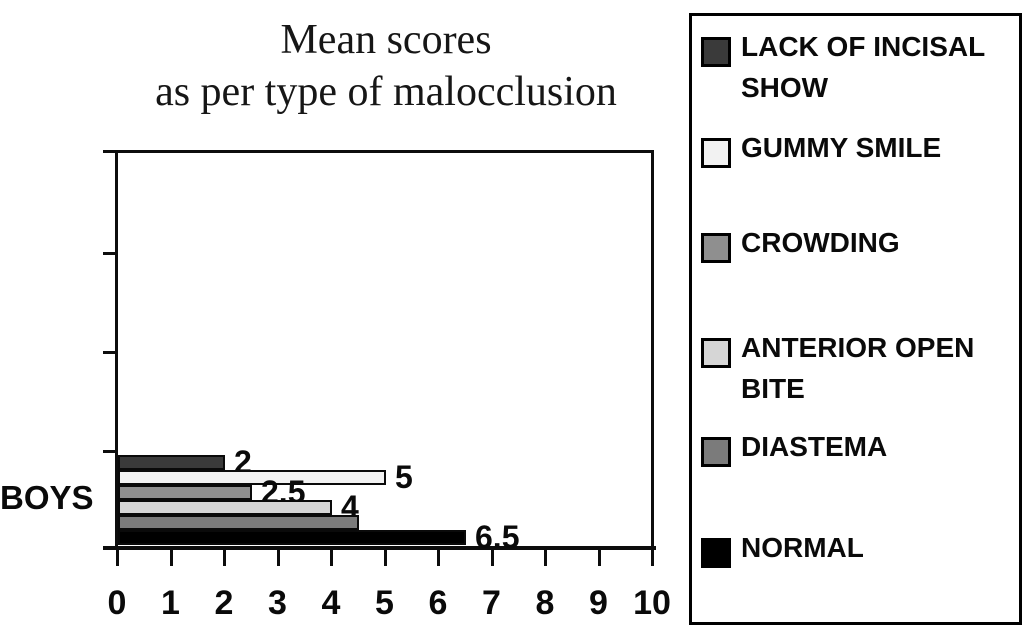  I want to click on x-tick-label-6: 6, so click(438, 603).